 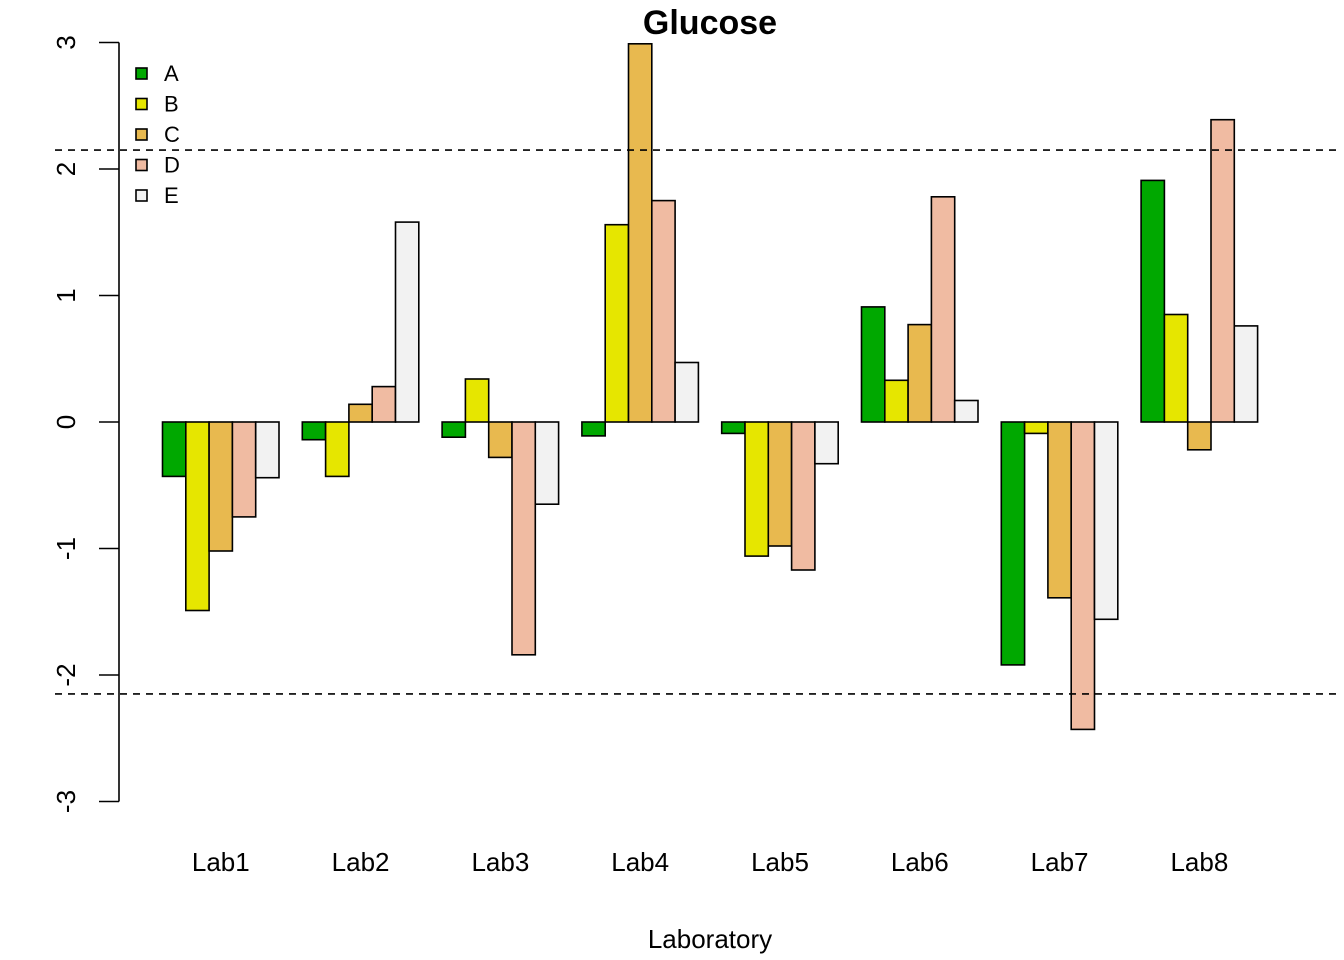 What do you see at coordinates (85, 424) in the screenshot?
I see `y-axis: -3 -2 -1 0 1 2 3` at bounding box center [85, 424].